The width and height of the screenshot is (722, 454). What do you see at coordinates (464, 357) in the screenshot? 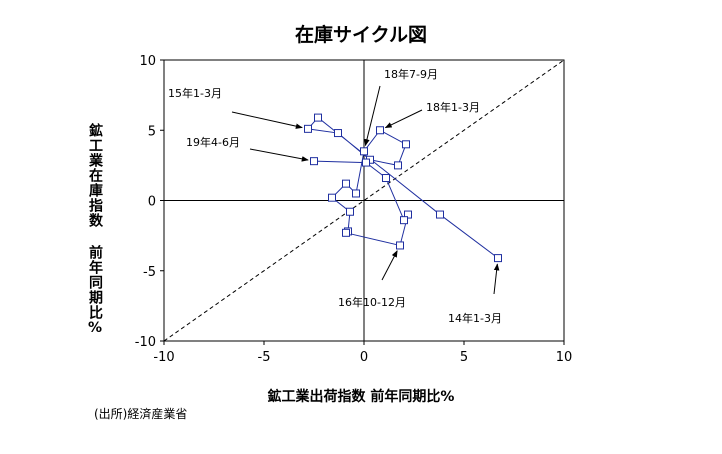
I see `x-tick-label: 5` at bounding box center [464, 357].